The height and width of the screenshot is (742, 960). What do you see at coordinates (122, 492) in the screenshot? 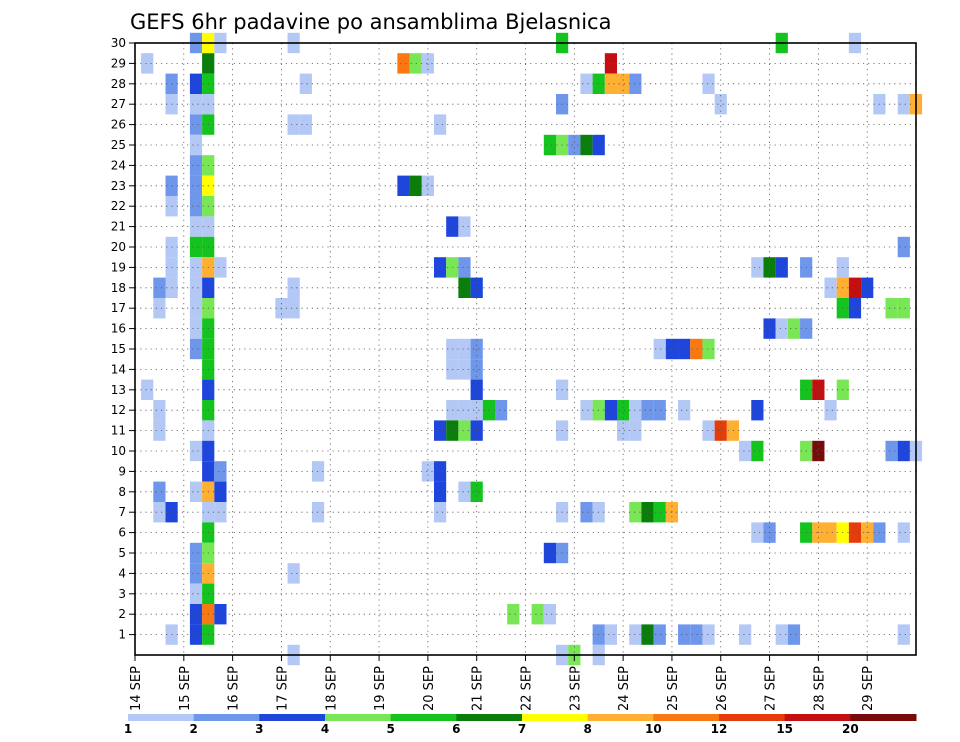
I see `y-tick-label: 8` at bounding box center [122, 492].